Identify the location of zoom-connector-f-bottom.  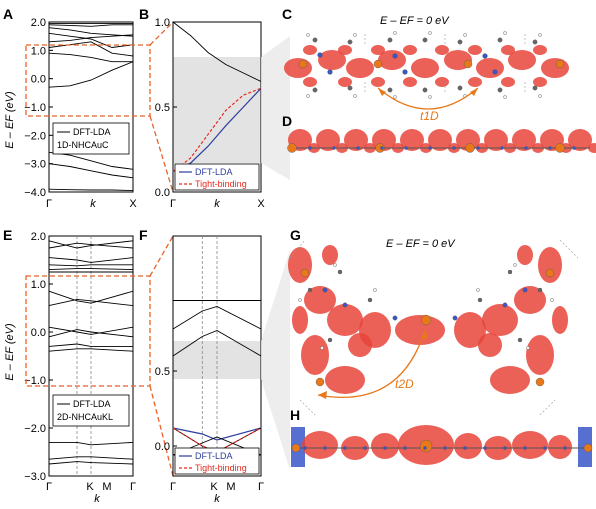
(161, 431).